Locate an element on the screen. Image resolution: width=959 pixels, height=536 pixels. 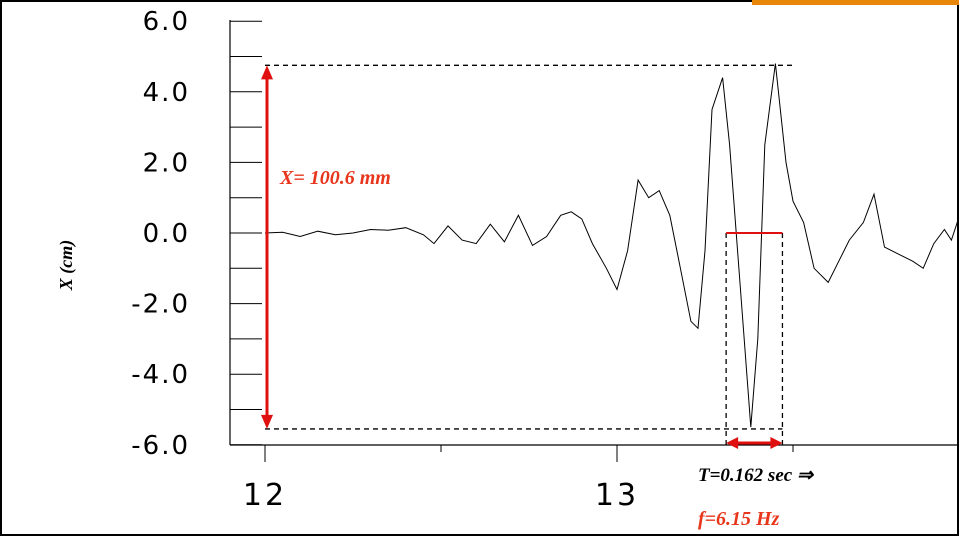
y-tick-label: 0.0 is located at coordinates (166, 234).